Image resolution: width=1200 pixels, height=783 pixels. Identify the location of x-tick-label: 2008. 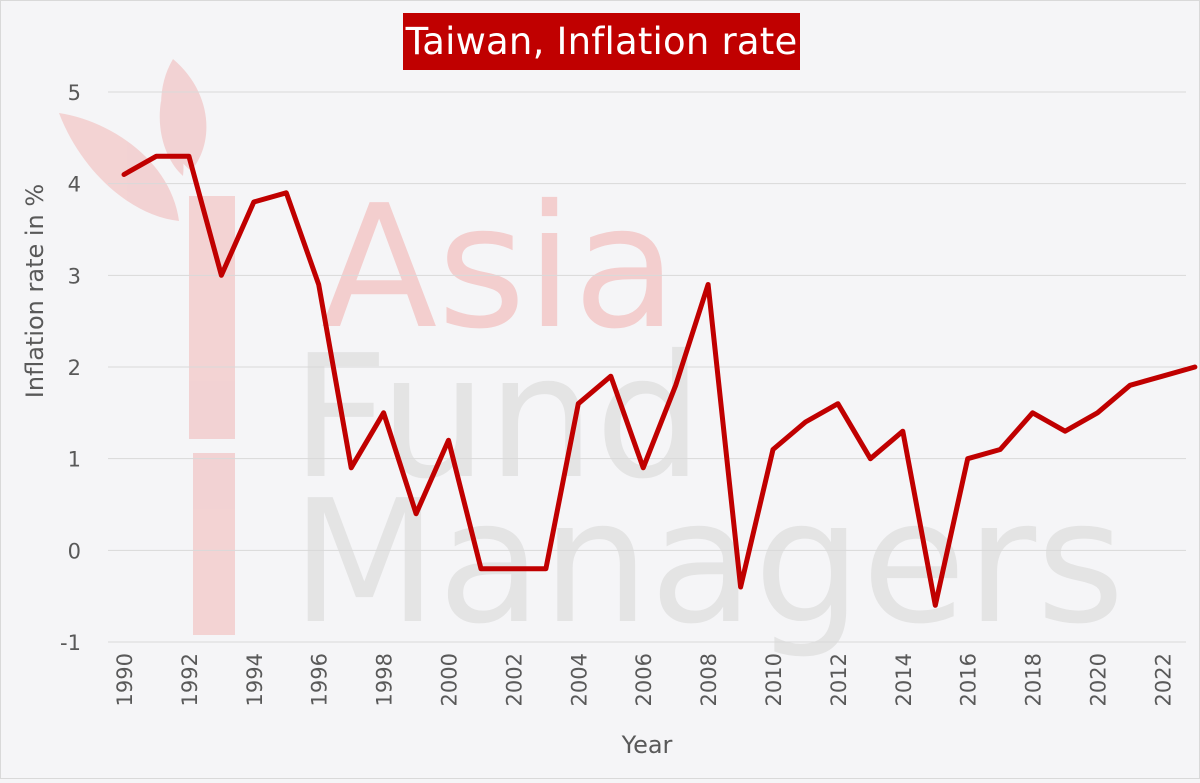
(709, 679).